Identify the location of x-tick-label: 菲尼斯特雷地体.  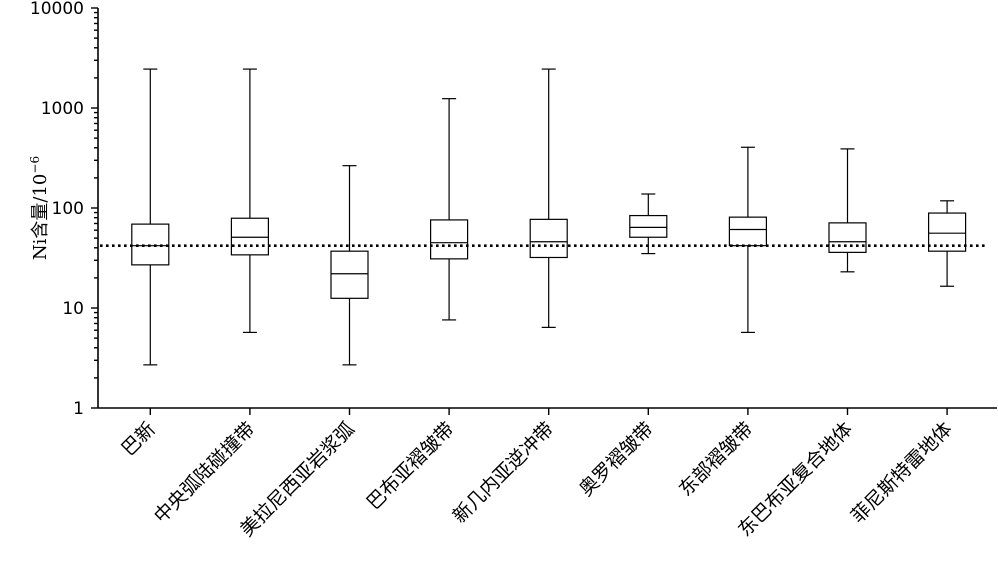
(902, 473).